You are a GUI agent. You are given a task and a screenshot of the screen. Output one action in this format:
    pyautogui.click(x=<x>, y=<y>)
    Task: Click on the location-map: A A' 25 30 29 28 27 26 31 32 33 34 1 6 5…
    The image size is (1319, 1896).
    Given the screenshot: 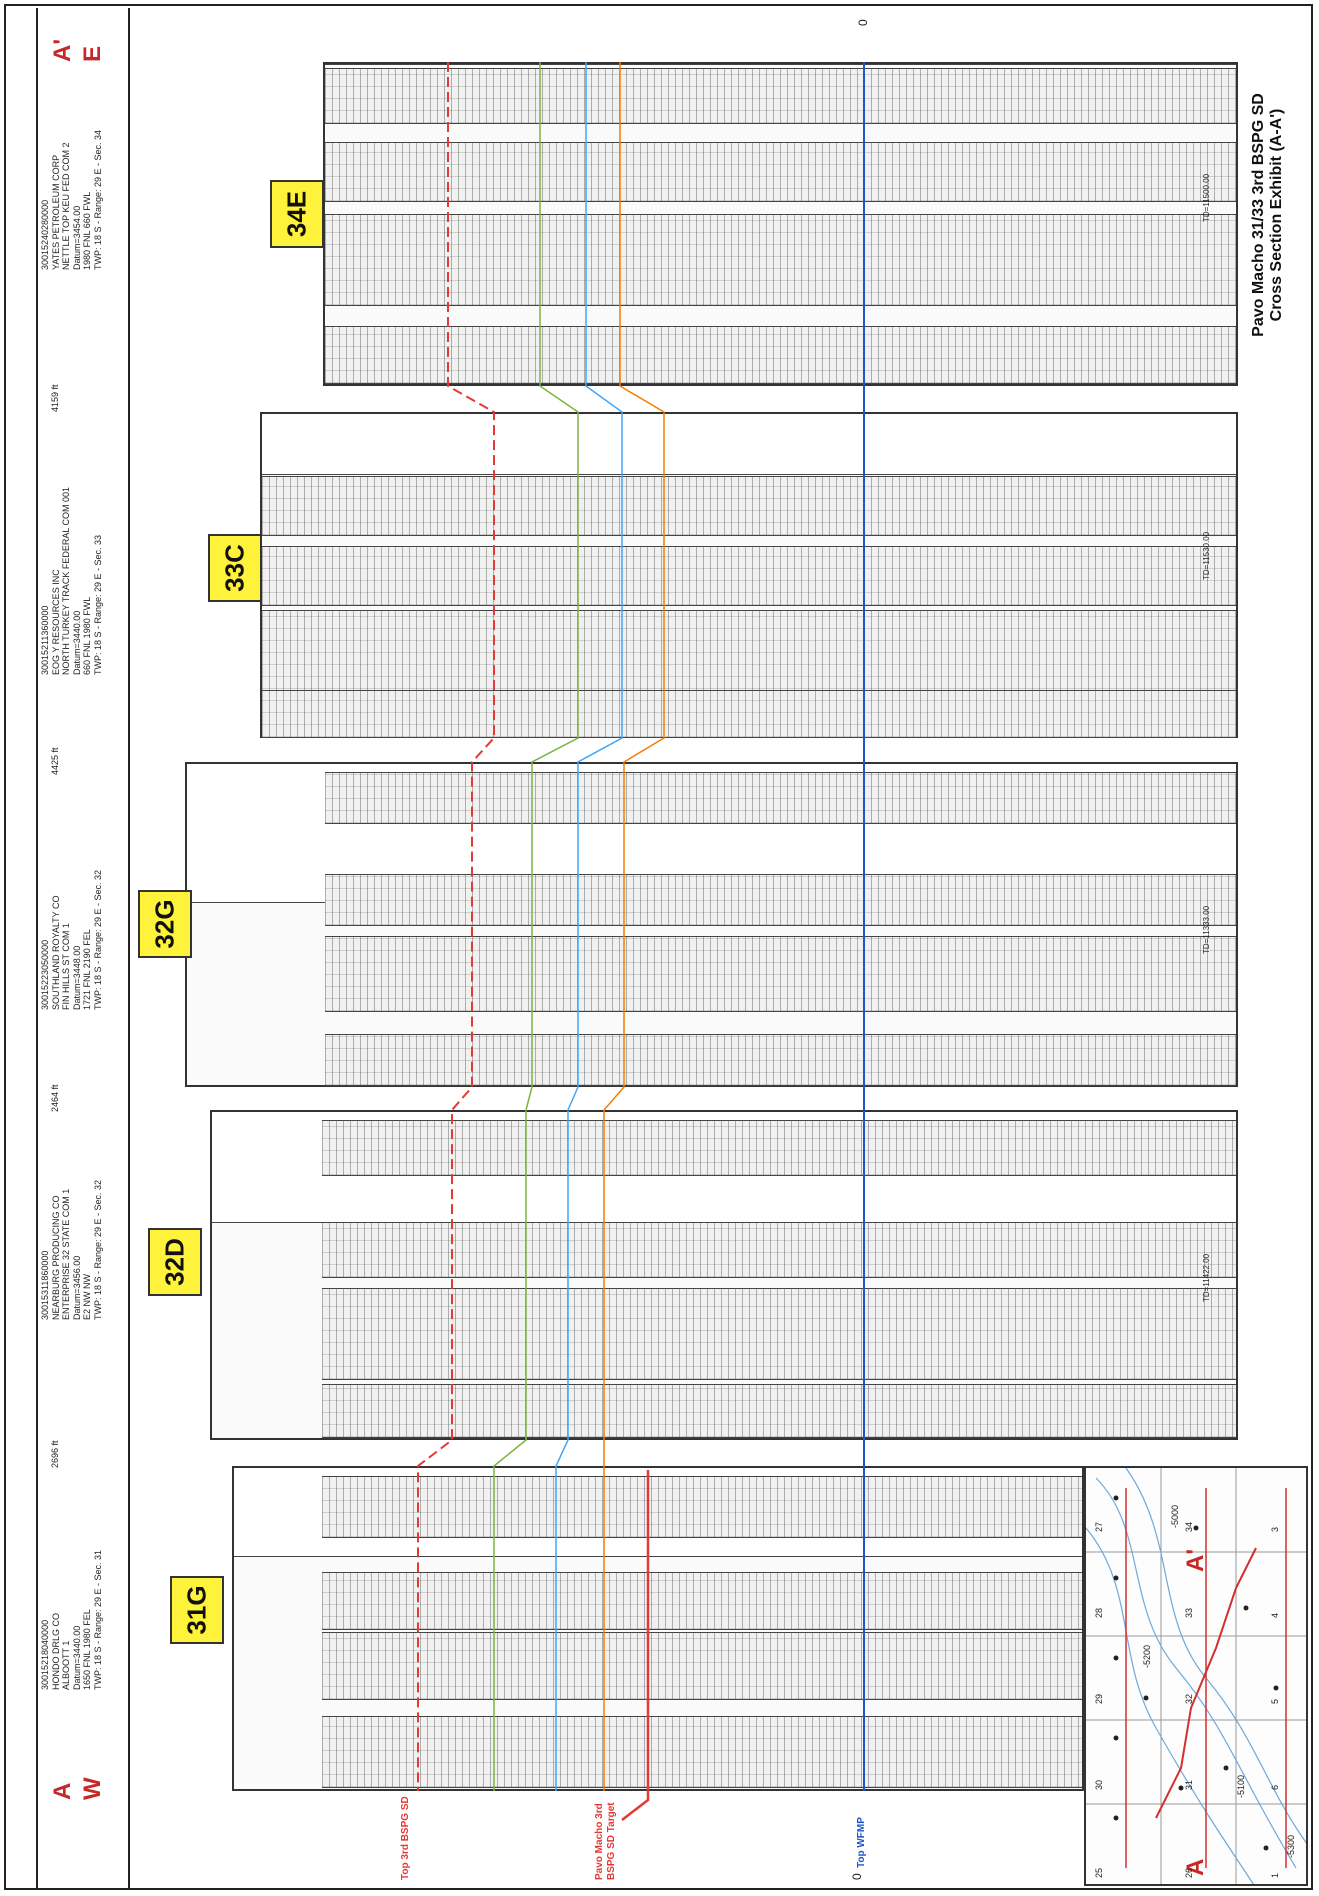 What is the action you would take?
    pyautogui.click(x=1196, y=1676)
    